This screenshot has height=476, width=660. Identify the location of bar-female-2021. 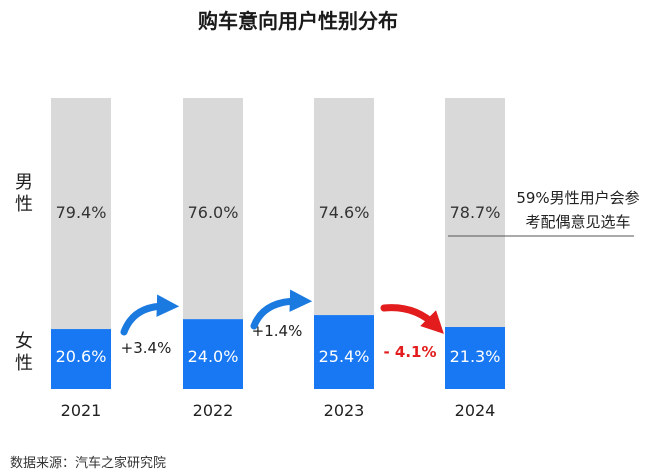
(81, 359).